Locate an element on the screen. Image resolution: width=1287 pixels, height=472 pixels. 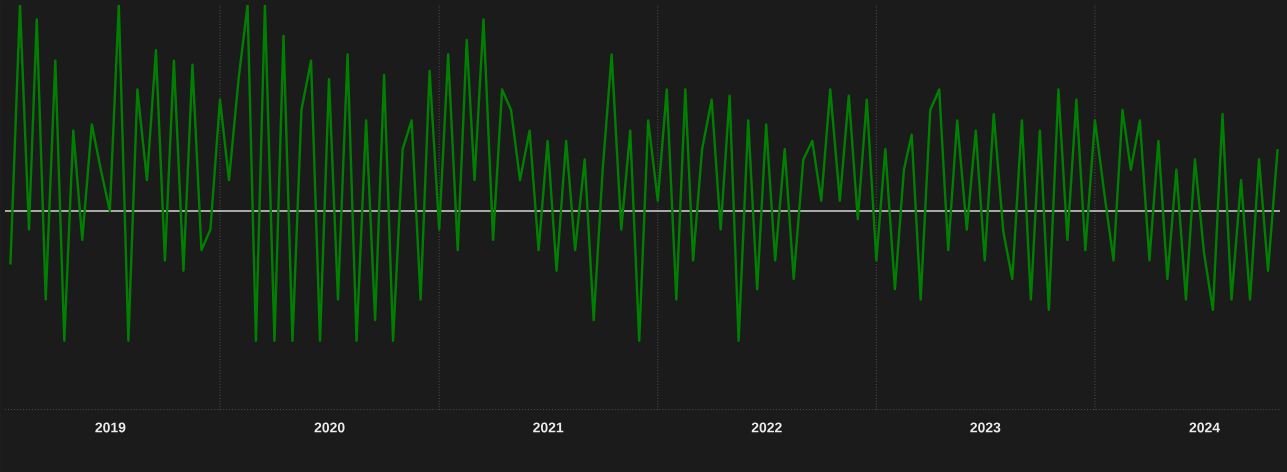
x-tick-label: 2020 is located at coordinates (329, 427).